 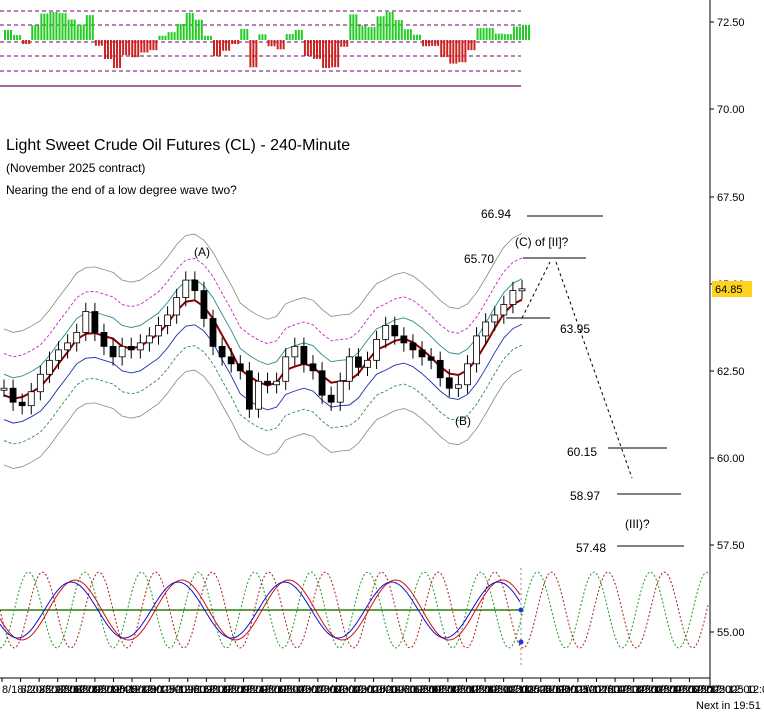 What do you see at coordinates (601, 690) in the screenshot?
I see `x-tick-label: 11/10/2025 12:00` at bounding box center [601, 690].